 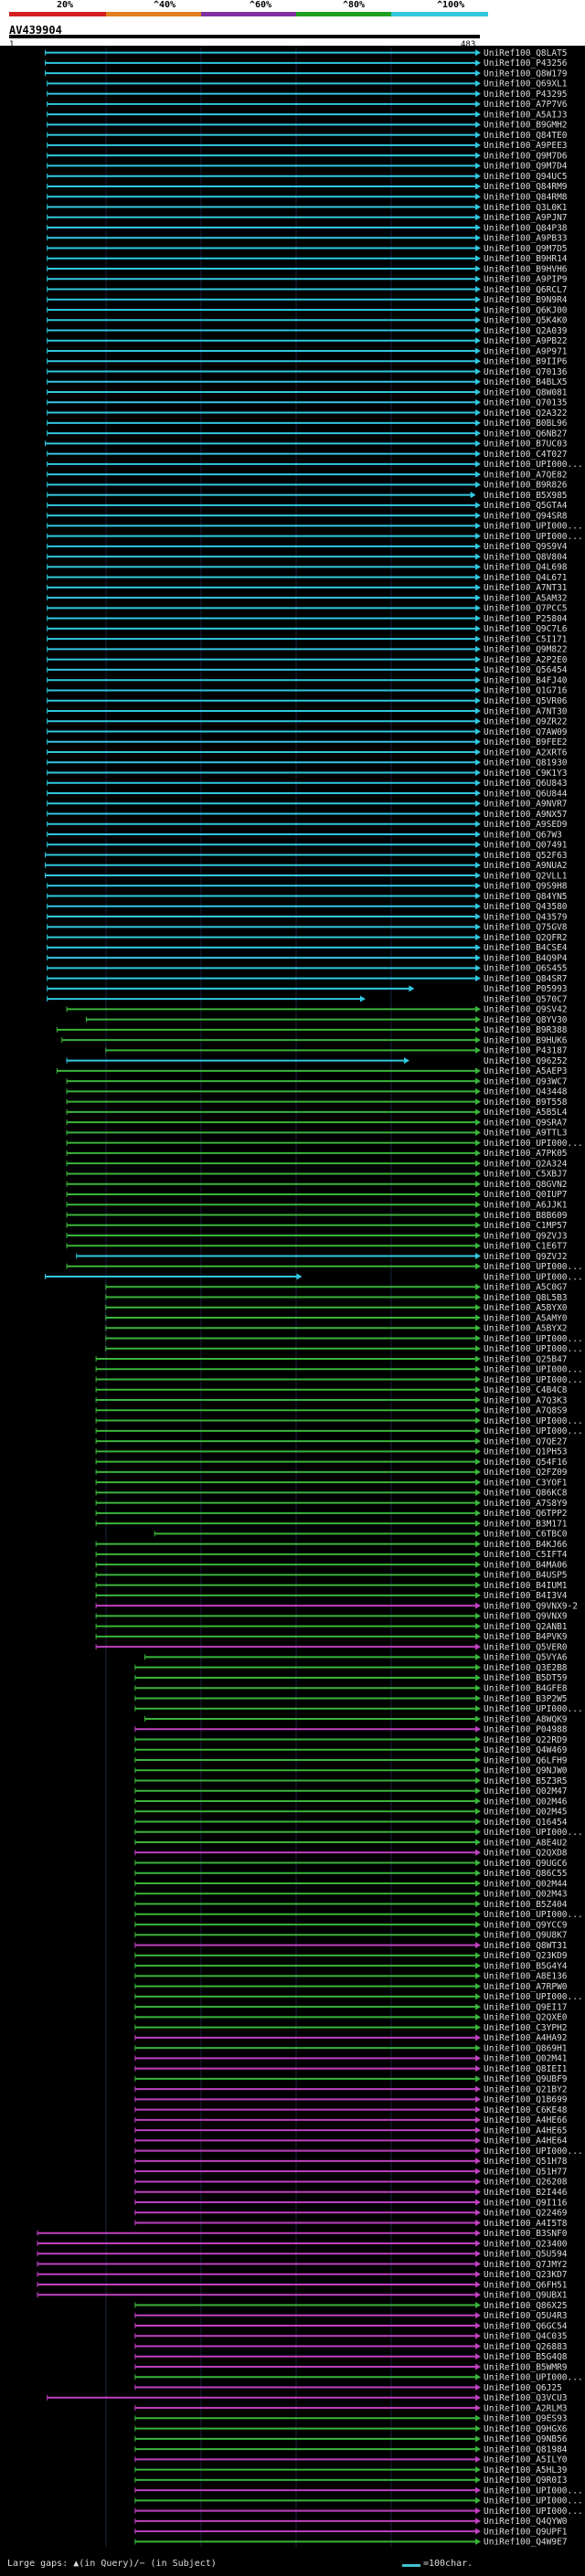 What do you see at coordinates (526, 2357) in the screenshot?
I see `hit-label: UniRef100_B5G4Q8` at bounding box center [526, 2357].